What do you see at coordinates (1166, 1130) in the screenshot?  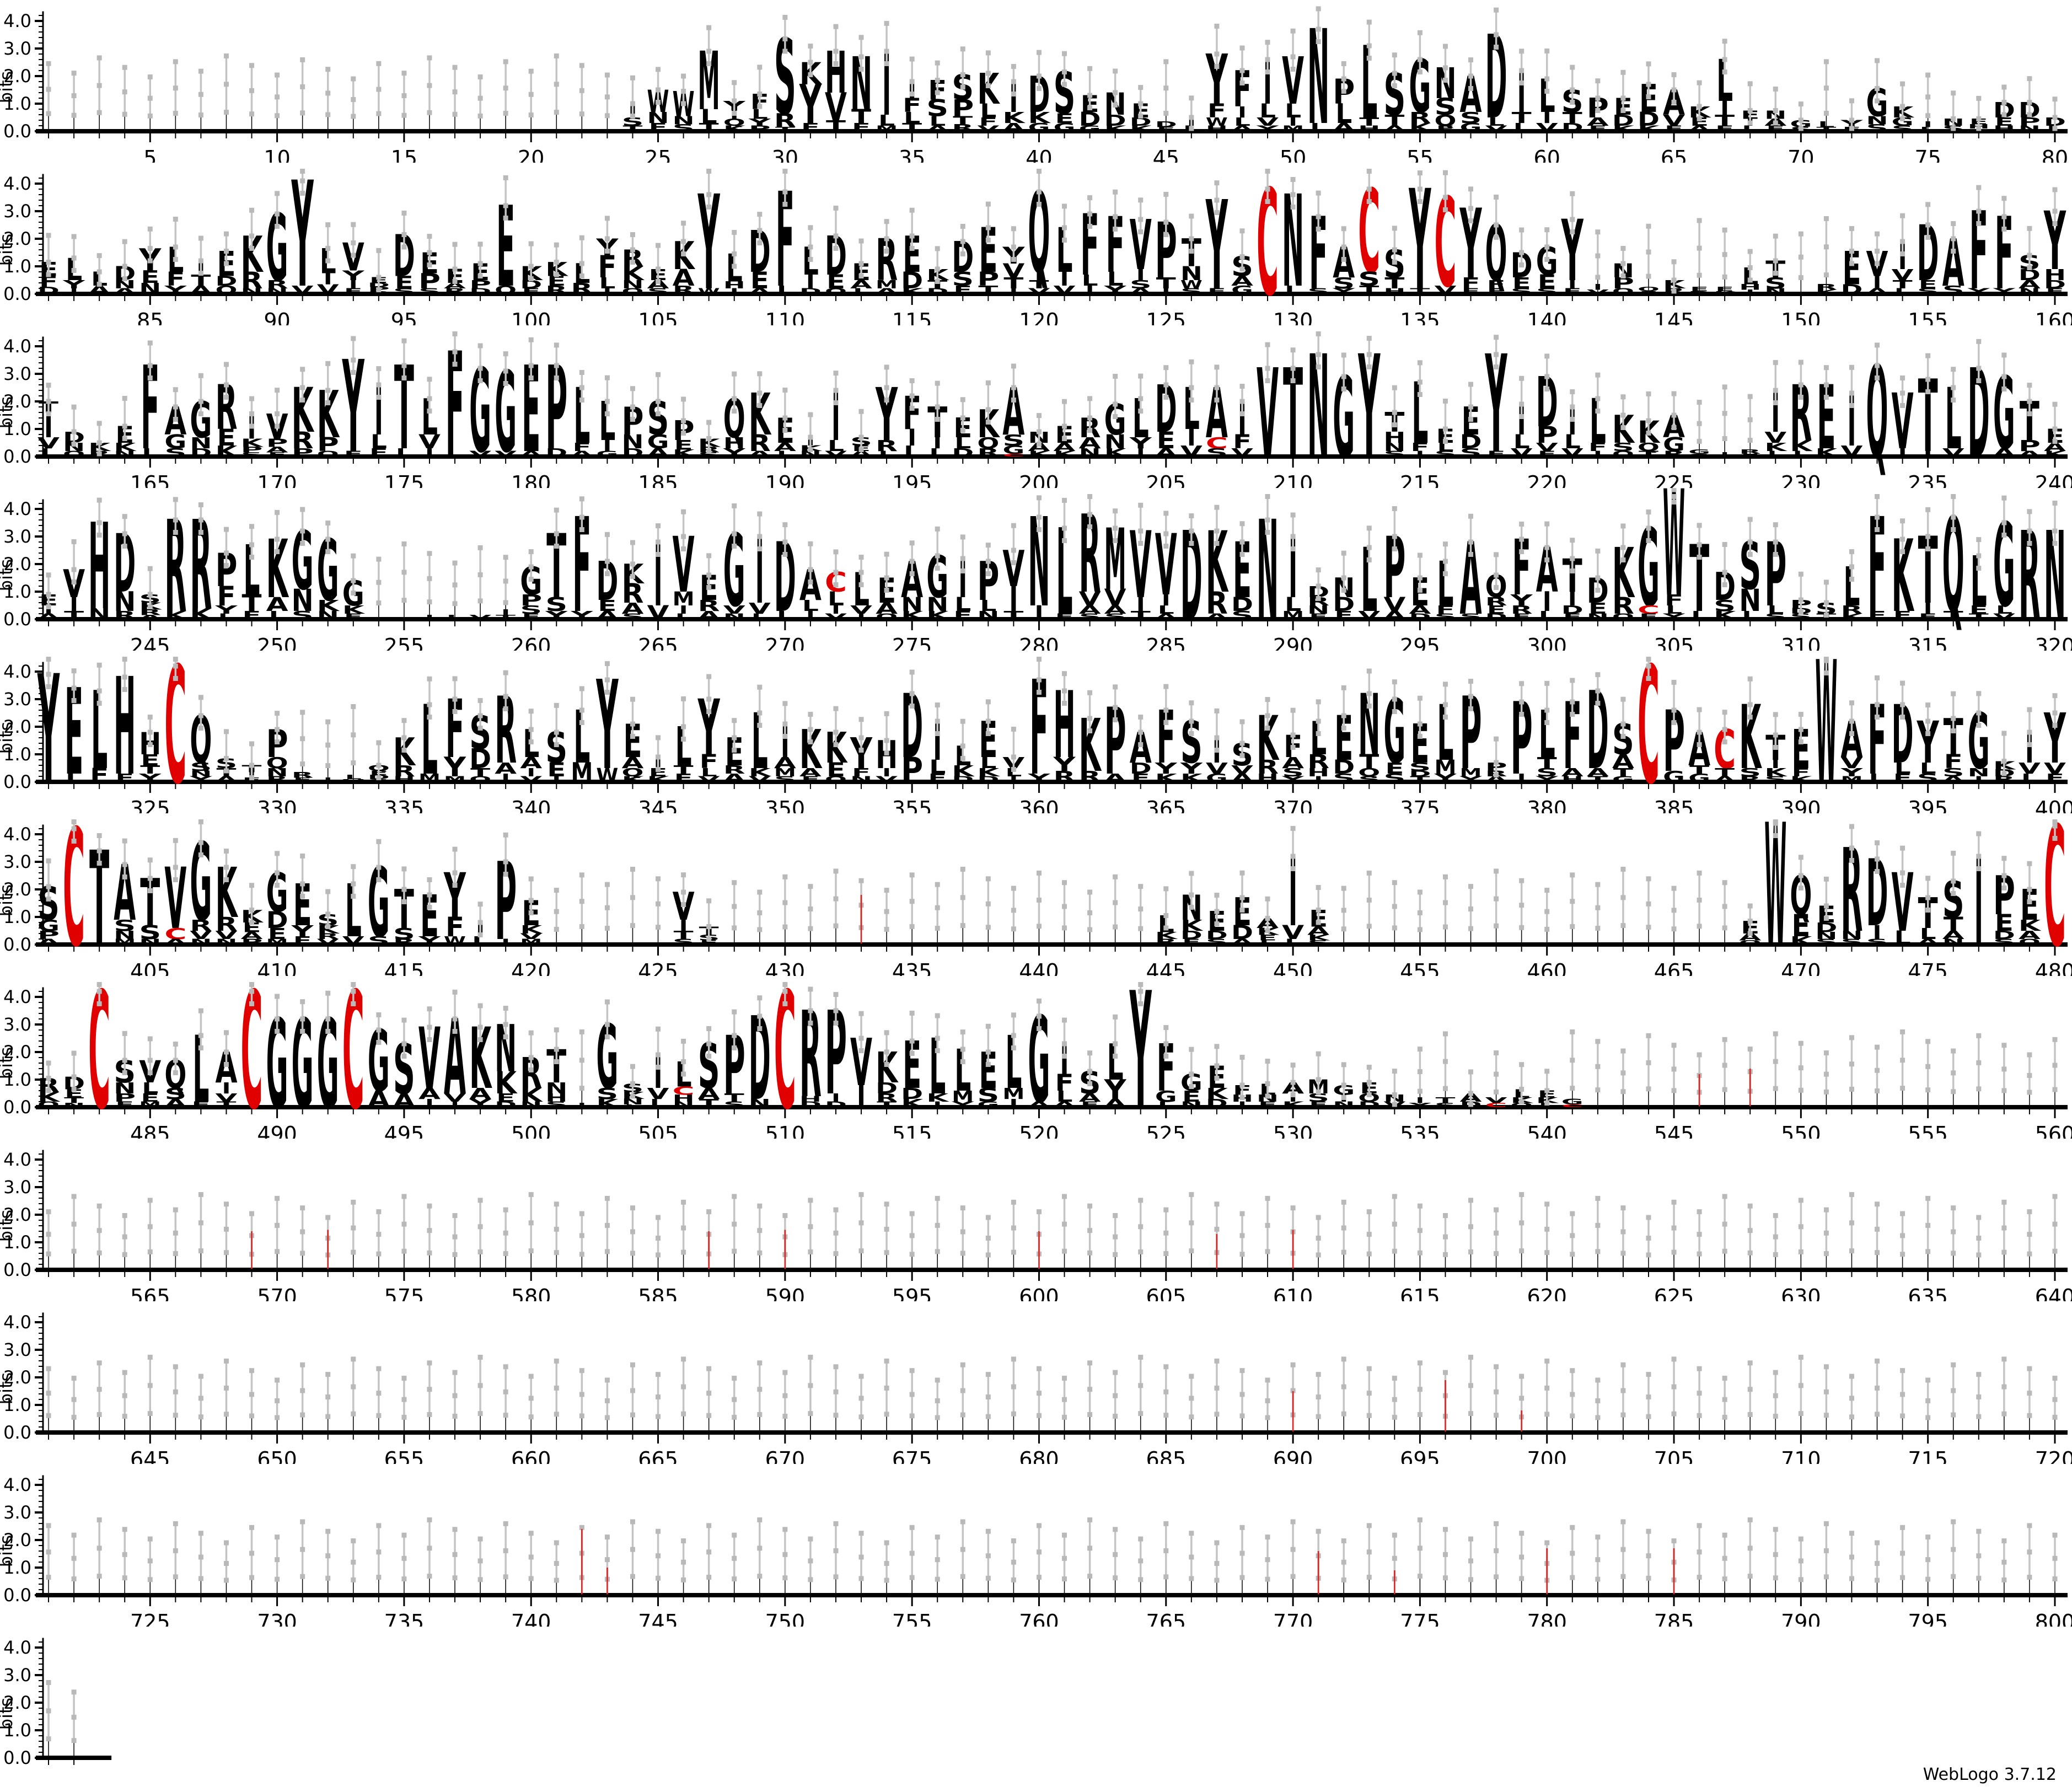 I see `x-tick-label: 525` at bounding box center [1166, 1130].